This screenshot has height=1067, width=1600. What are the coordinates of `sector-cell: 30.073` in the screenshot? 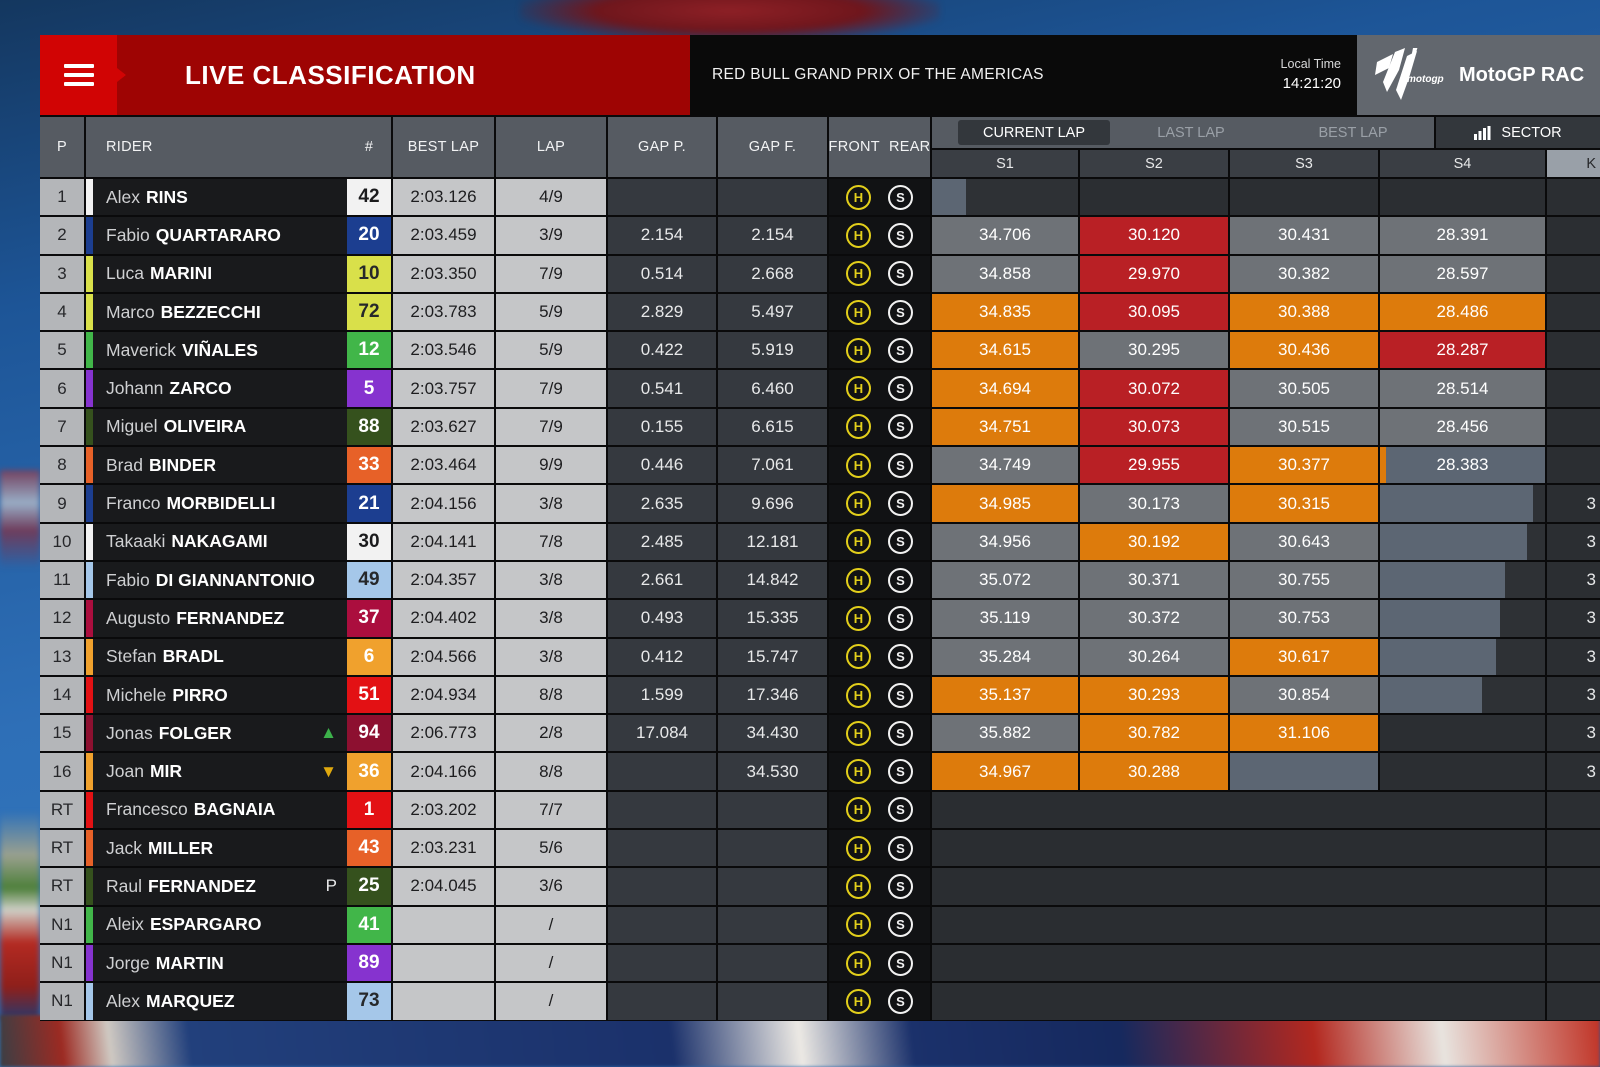 It's located at (1154, 427).